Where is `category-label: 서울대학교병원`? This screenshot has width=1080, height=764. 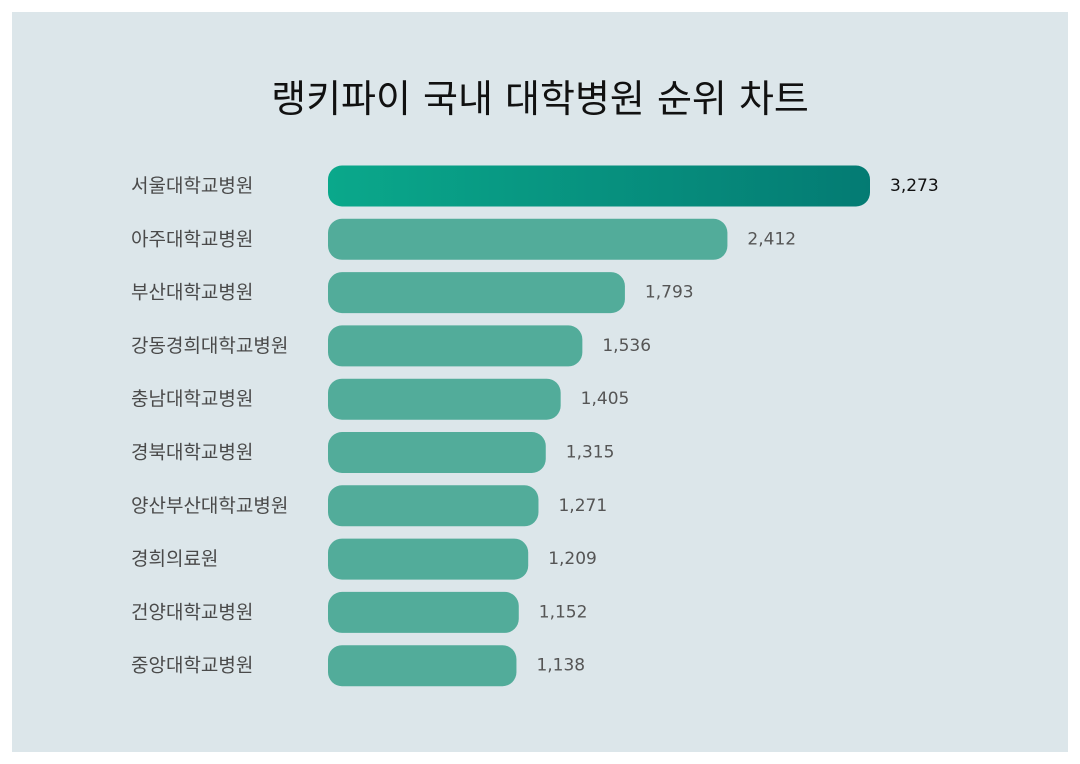 category-label: 서울대학교병원 is located at coordinates (192, 186).